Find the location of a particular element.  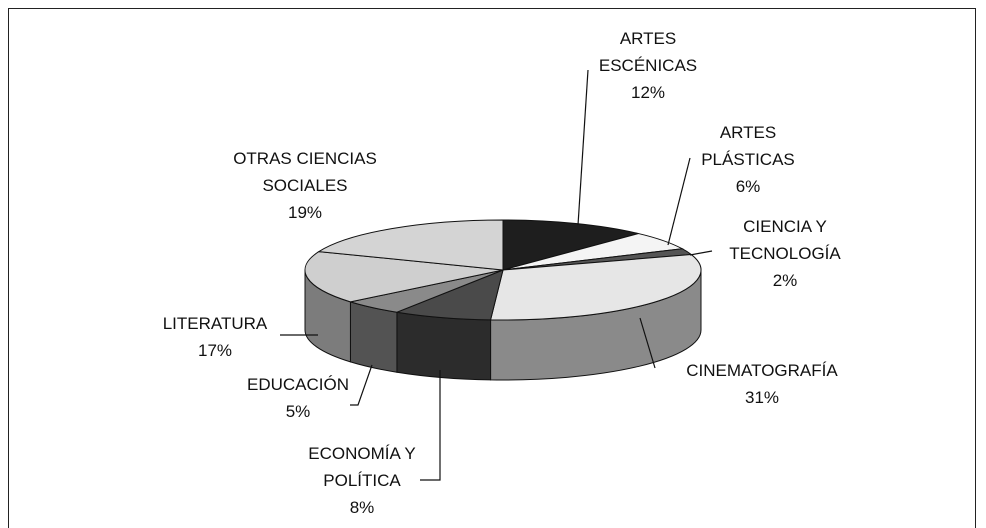

value-label: 8% is located at coordinates (362, 507).